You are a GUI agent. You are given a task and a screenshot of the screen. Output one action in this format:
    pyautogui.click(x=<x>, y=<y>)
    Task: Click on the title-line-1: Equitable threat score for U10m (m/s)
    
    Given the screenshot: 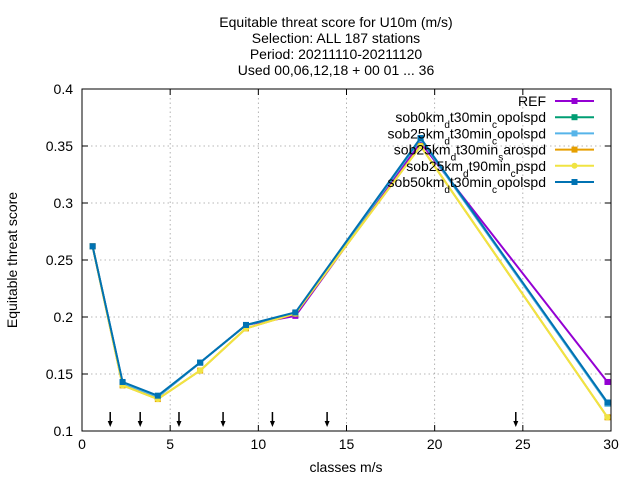 What is the action you would take?
    pyautogui.click(x=335, y=22)
    